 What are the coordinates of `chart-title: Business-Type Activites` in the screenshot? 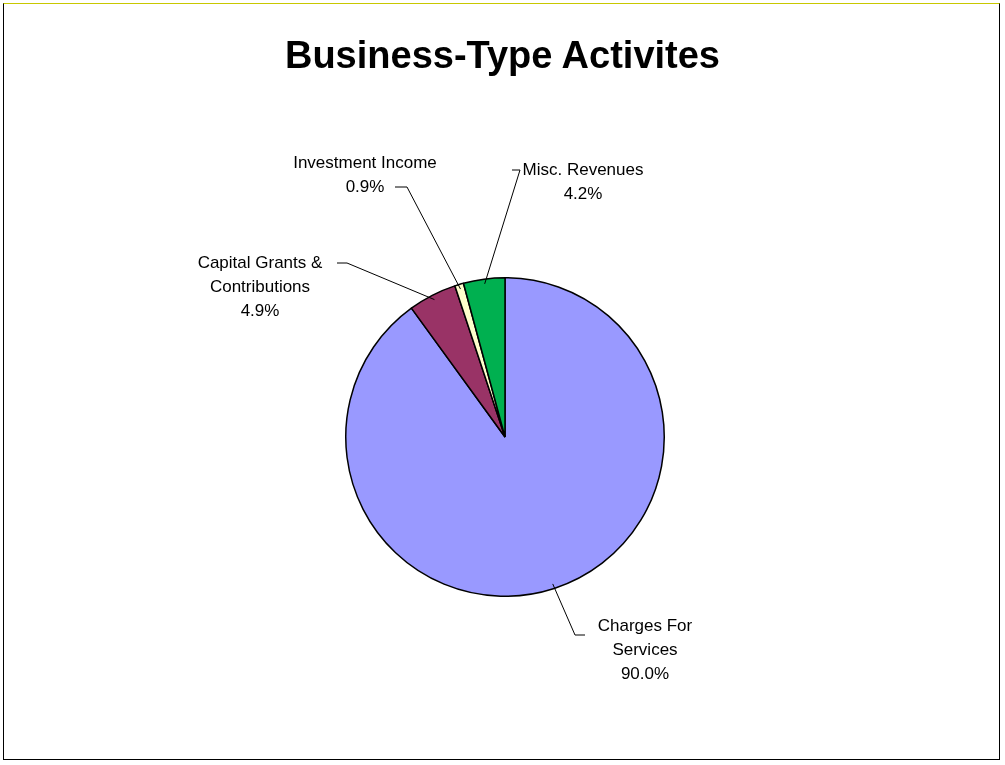 It's located at (502, 55).